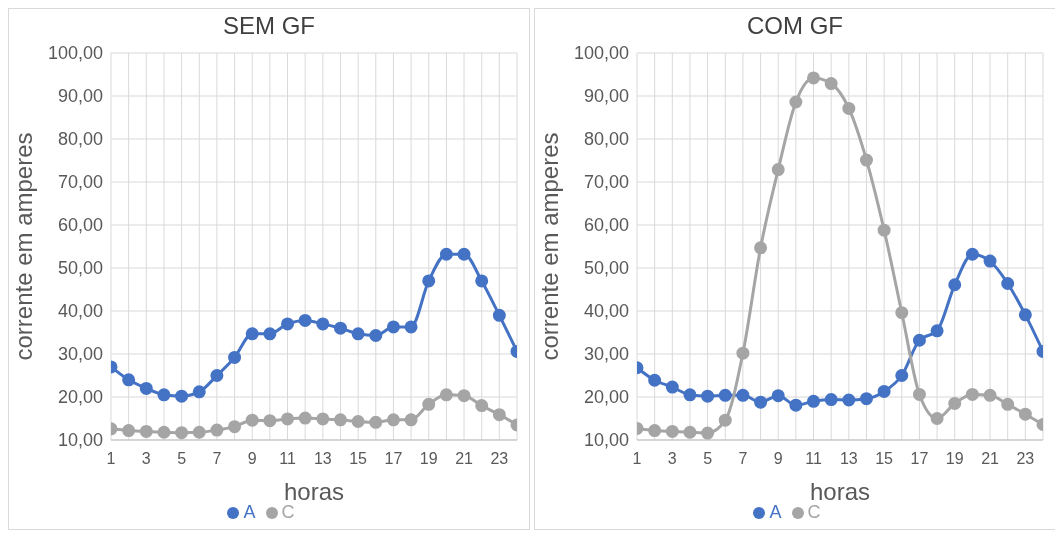 The height and width of the screenshot is (543, 1055). What do you see at coordinates (249, 512) in the screenshot?
I see `legend-label: A` at bounding box center [249, 512].